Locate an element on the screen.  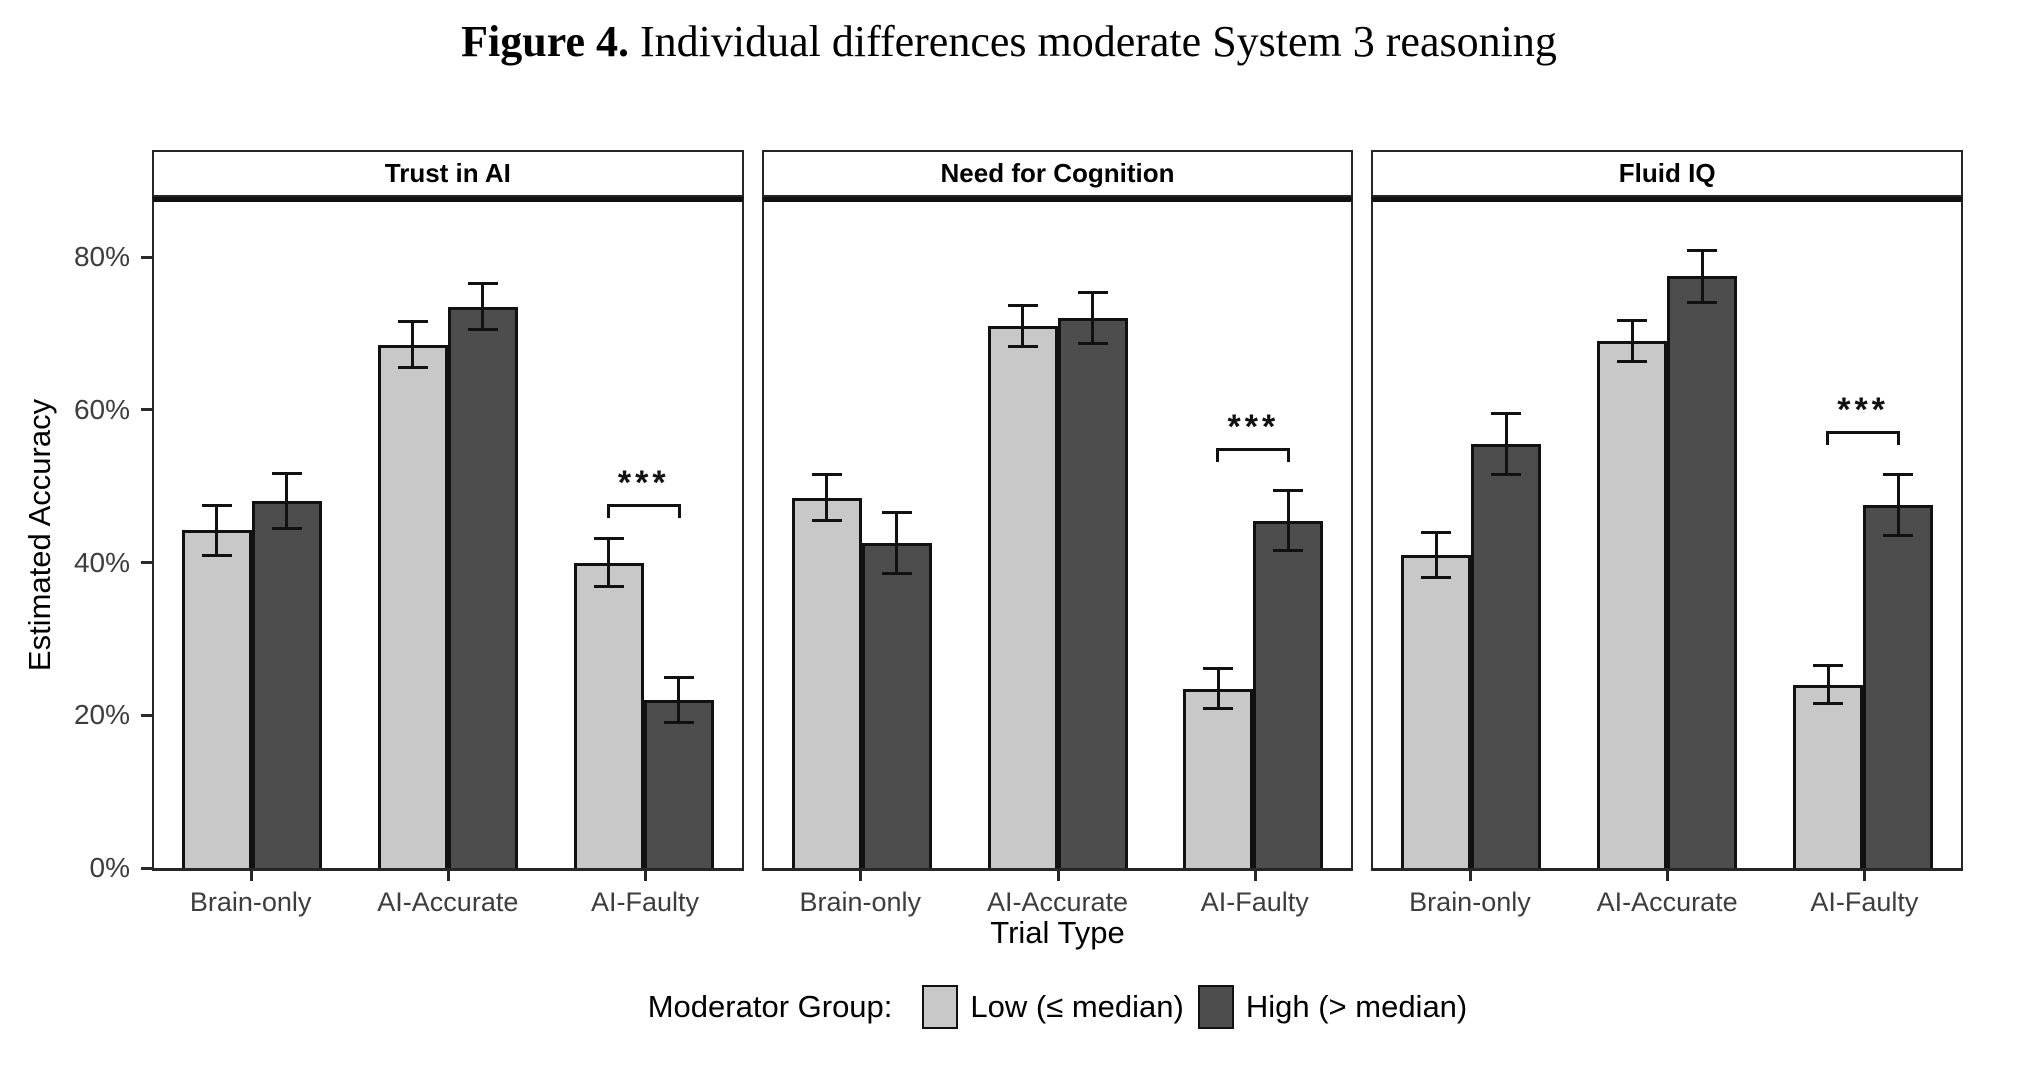
significance-stars: *** is located at coordinates (1863, 410).